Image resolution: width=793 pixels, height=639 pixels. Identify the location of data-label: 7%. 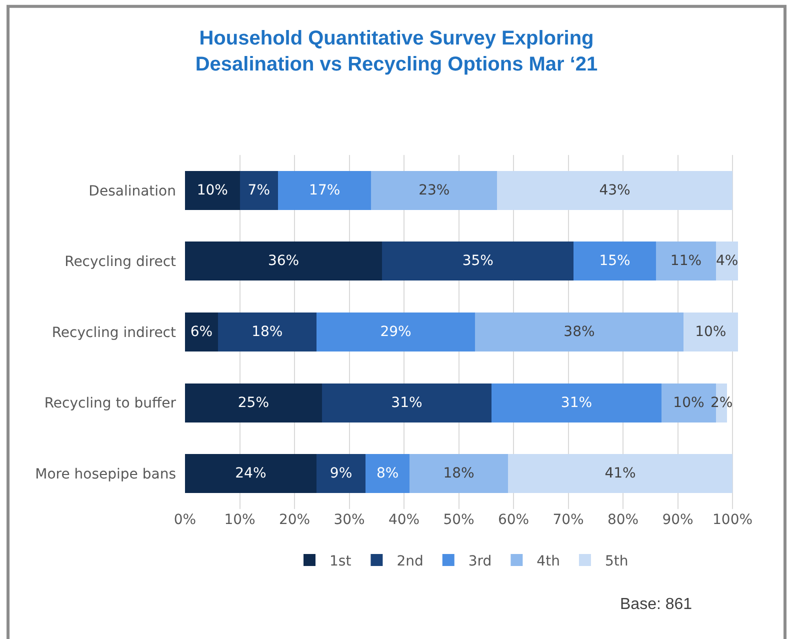
(259, 190).